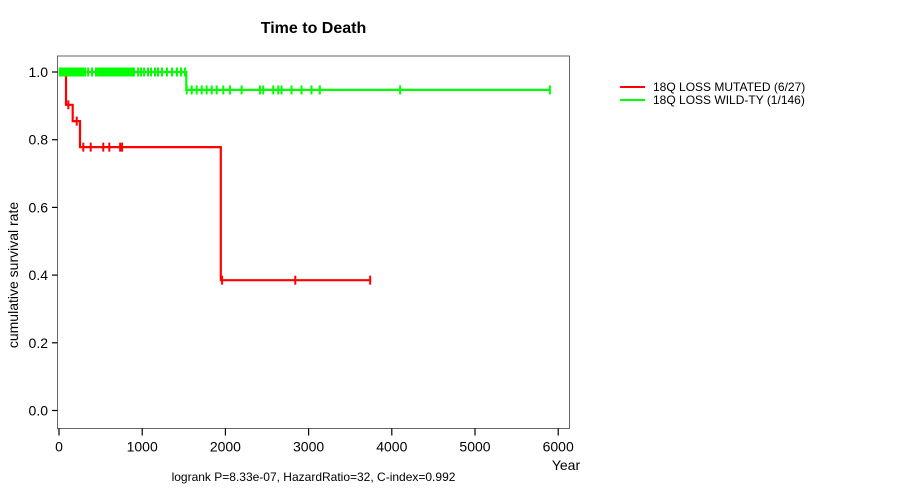 The image size is (900, 500). What do you see at coordinates (558, 447) in the screenshot?
I see `x-tick-label: 6000` at bounding box center [558, 447].